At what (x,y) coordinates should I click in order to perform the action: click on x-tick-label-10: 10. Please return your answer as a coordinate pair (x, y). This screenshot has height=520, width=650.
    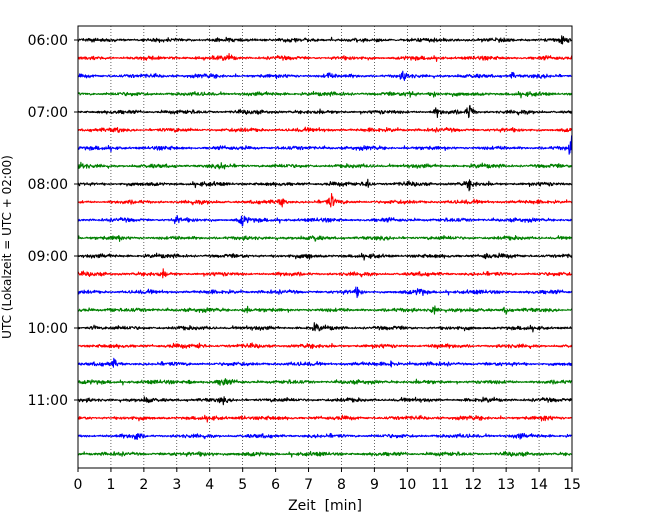
    Looking at the image, I should click on (407, 485).